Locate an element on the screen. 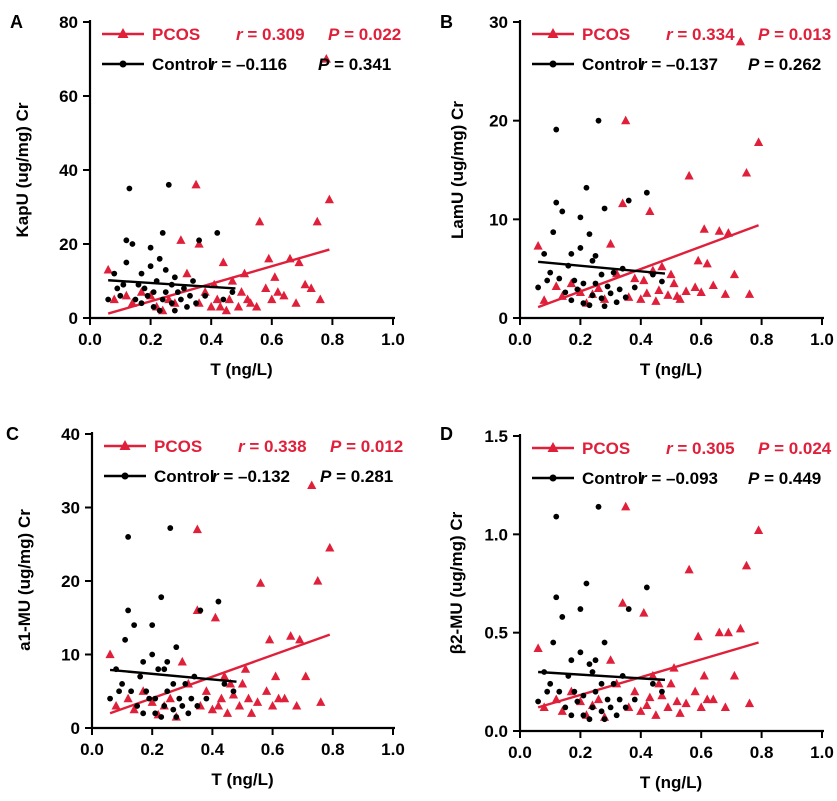 The image size is (837, 801). x-tick-label: 0.6 is located at coordinates (701, 752).